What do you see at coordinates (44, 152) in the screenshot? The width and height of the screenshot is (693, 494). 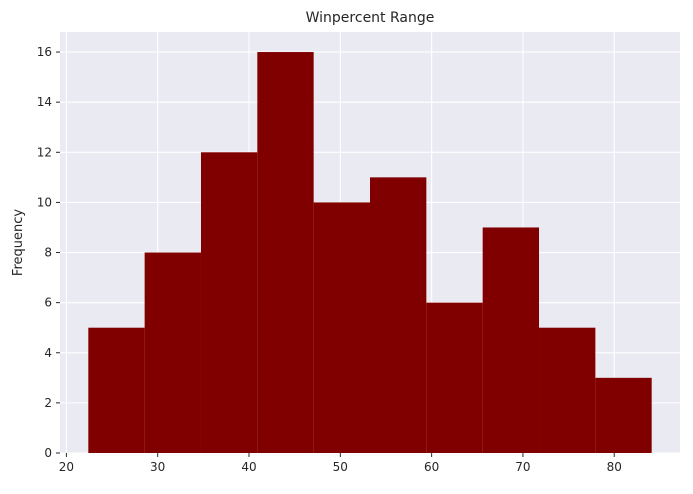 I see `y-tick-label: 12` at bounding box center [44, 152].